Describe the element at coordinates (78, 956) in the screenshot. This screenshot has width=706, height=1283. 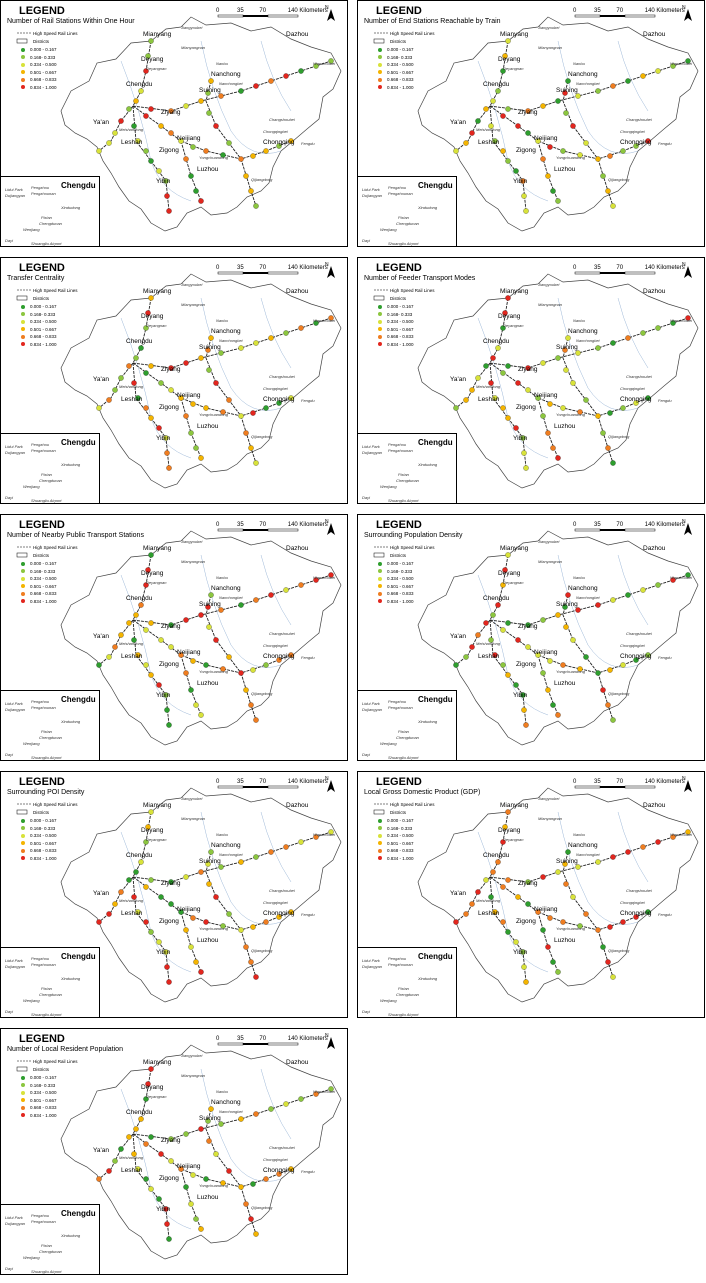
I see `inset-title: Chengdu` at that location.